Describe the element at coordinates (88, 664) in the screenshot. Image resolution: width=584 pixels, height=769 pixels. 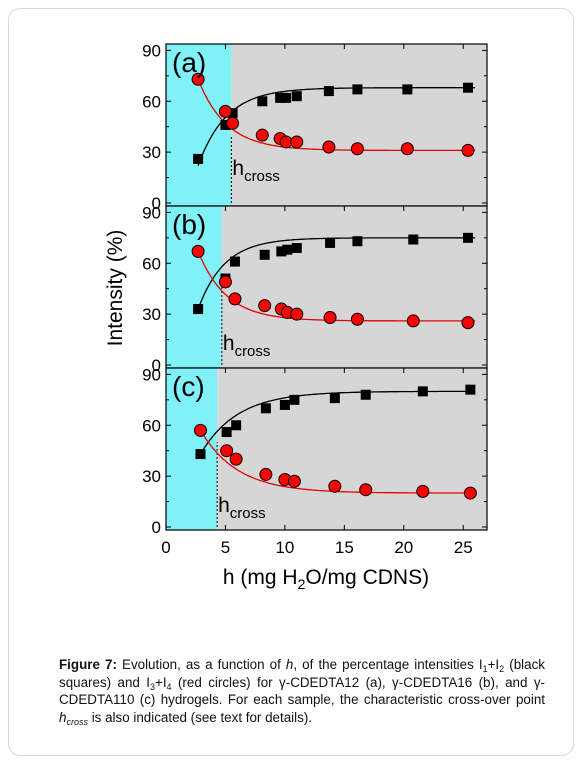
I see `caption-label: Figure 7:` at that location.